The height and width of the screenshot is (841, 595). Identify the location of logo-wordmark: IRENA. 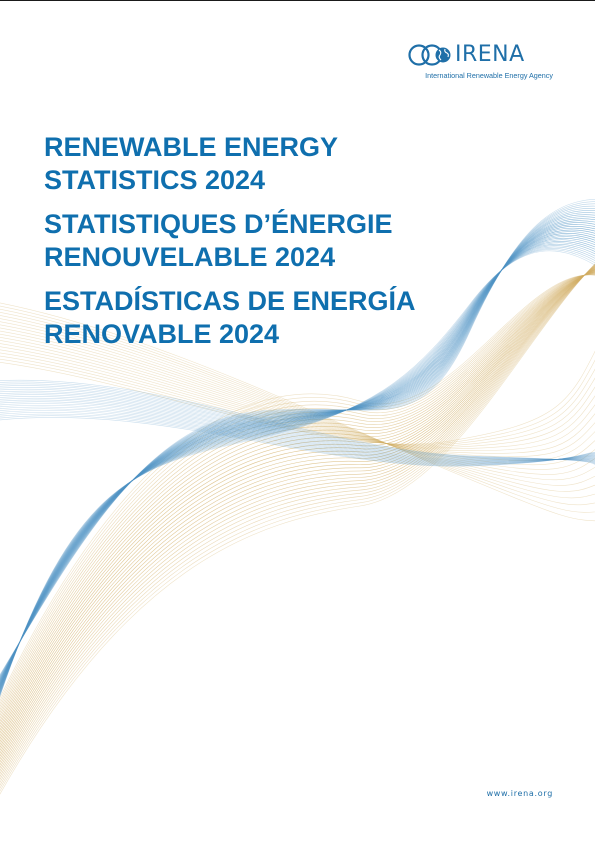
(490, 54).